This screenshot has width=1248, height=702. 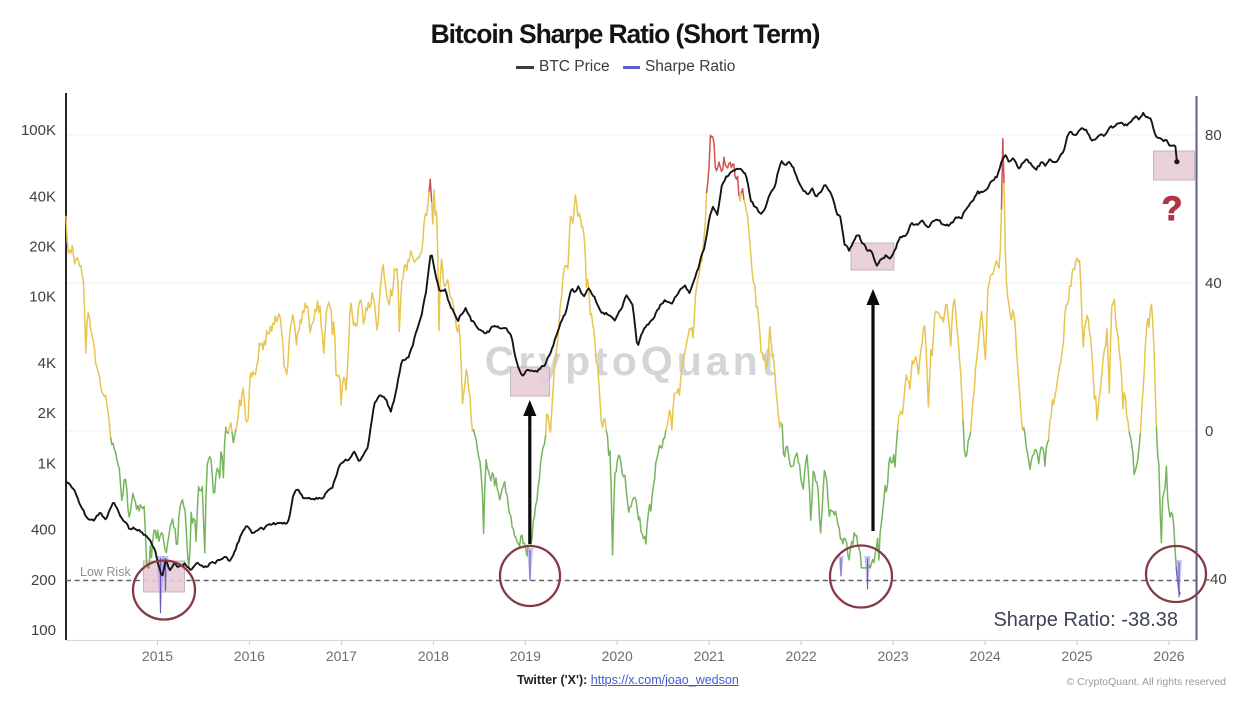 What do you see at coordinates (42, 196) in the screenshot?
I see `svg-text: 40K` at bounding box center [42, 196].